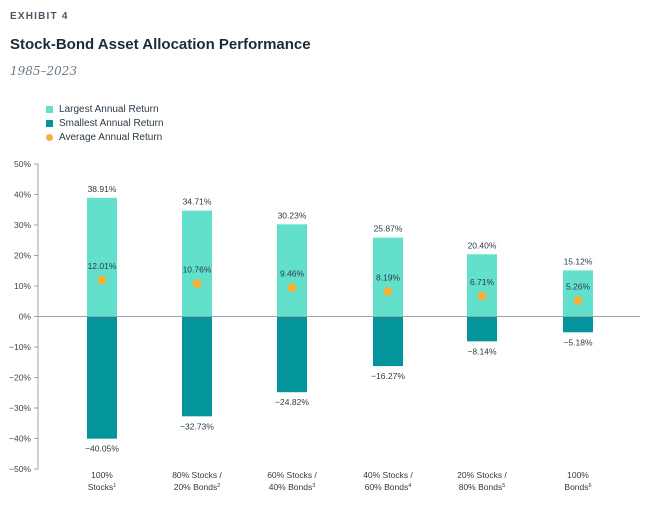  I want to click on data-label-largest: 20.40%, so click(482, 245).